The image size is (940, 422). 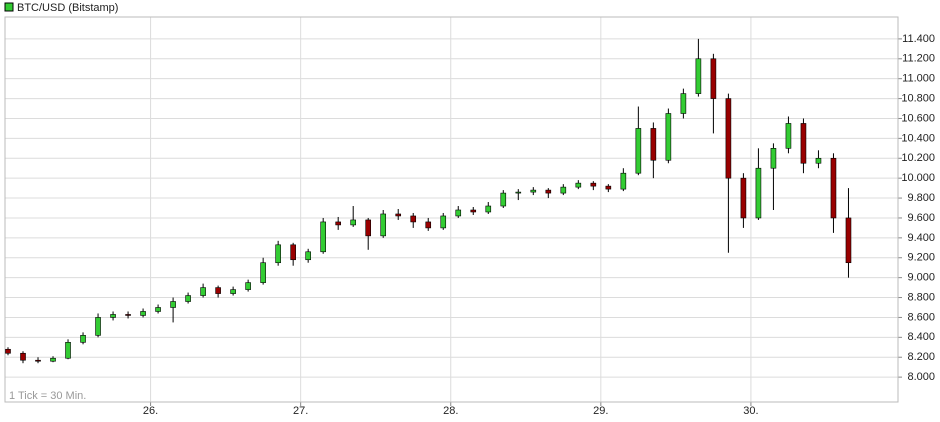 What do you see at coordinates (918, 98) in the screenshot?
I see `y-tick-label: 10.800` at bounding box center [918, 98].